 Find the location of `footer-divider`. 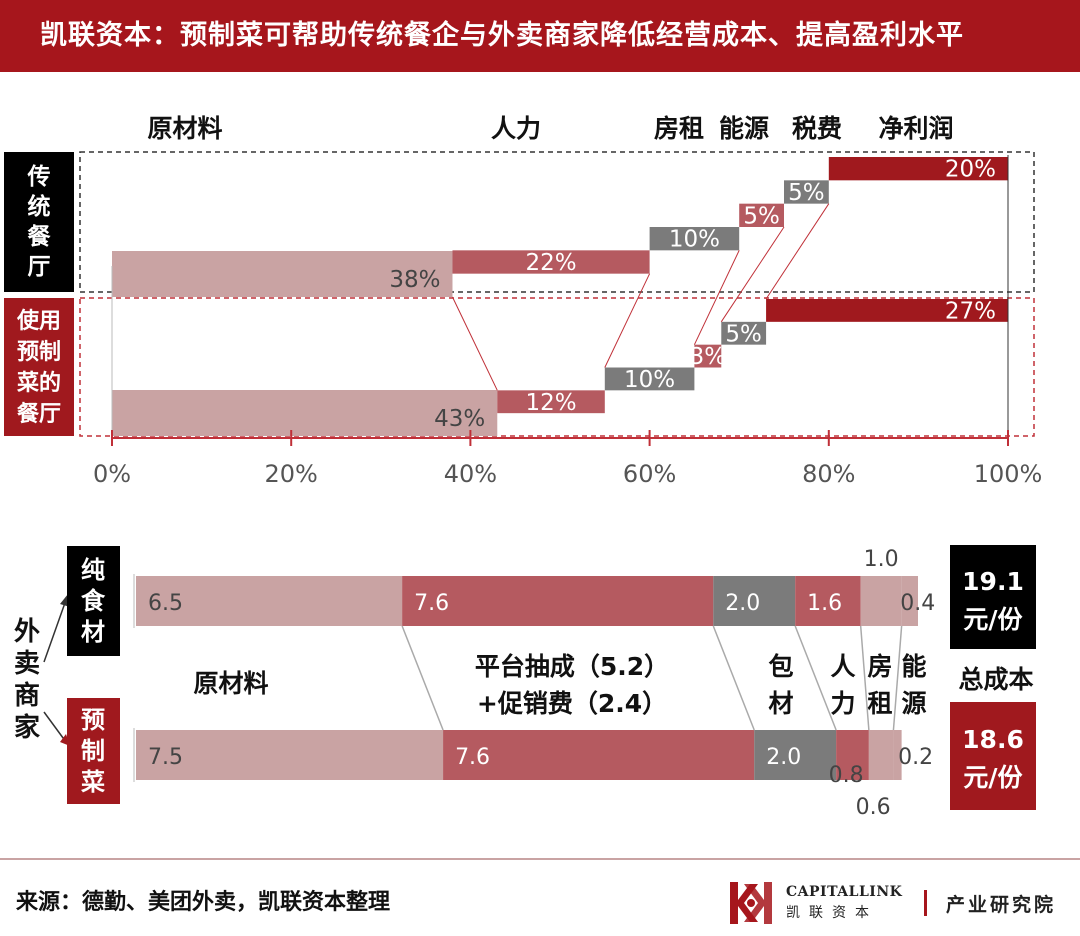

footer-divider is located at coordinates (540, 859).